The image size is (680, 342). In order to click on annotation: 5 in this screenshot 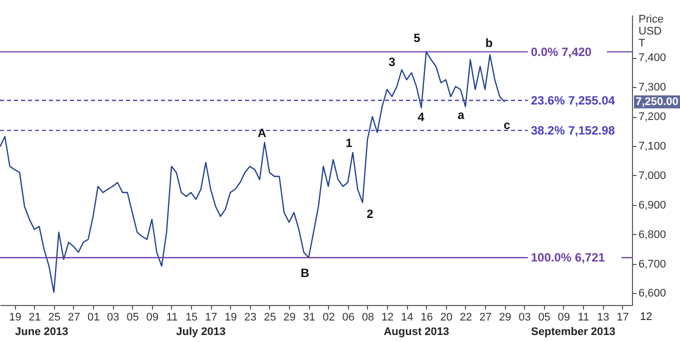, I will do `click(417, 38)`.